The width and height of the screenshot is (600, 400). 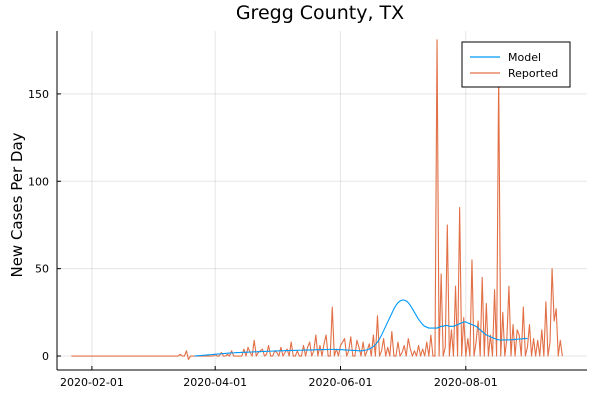 I want to click on y-axis-title: New Cases Per Day, so click(x=17, y=204).